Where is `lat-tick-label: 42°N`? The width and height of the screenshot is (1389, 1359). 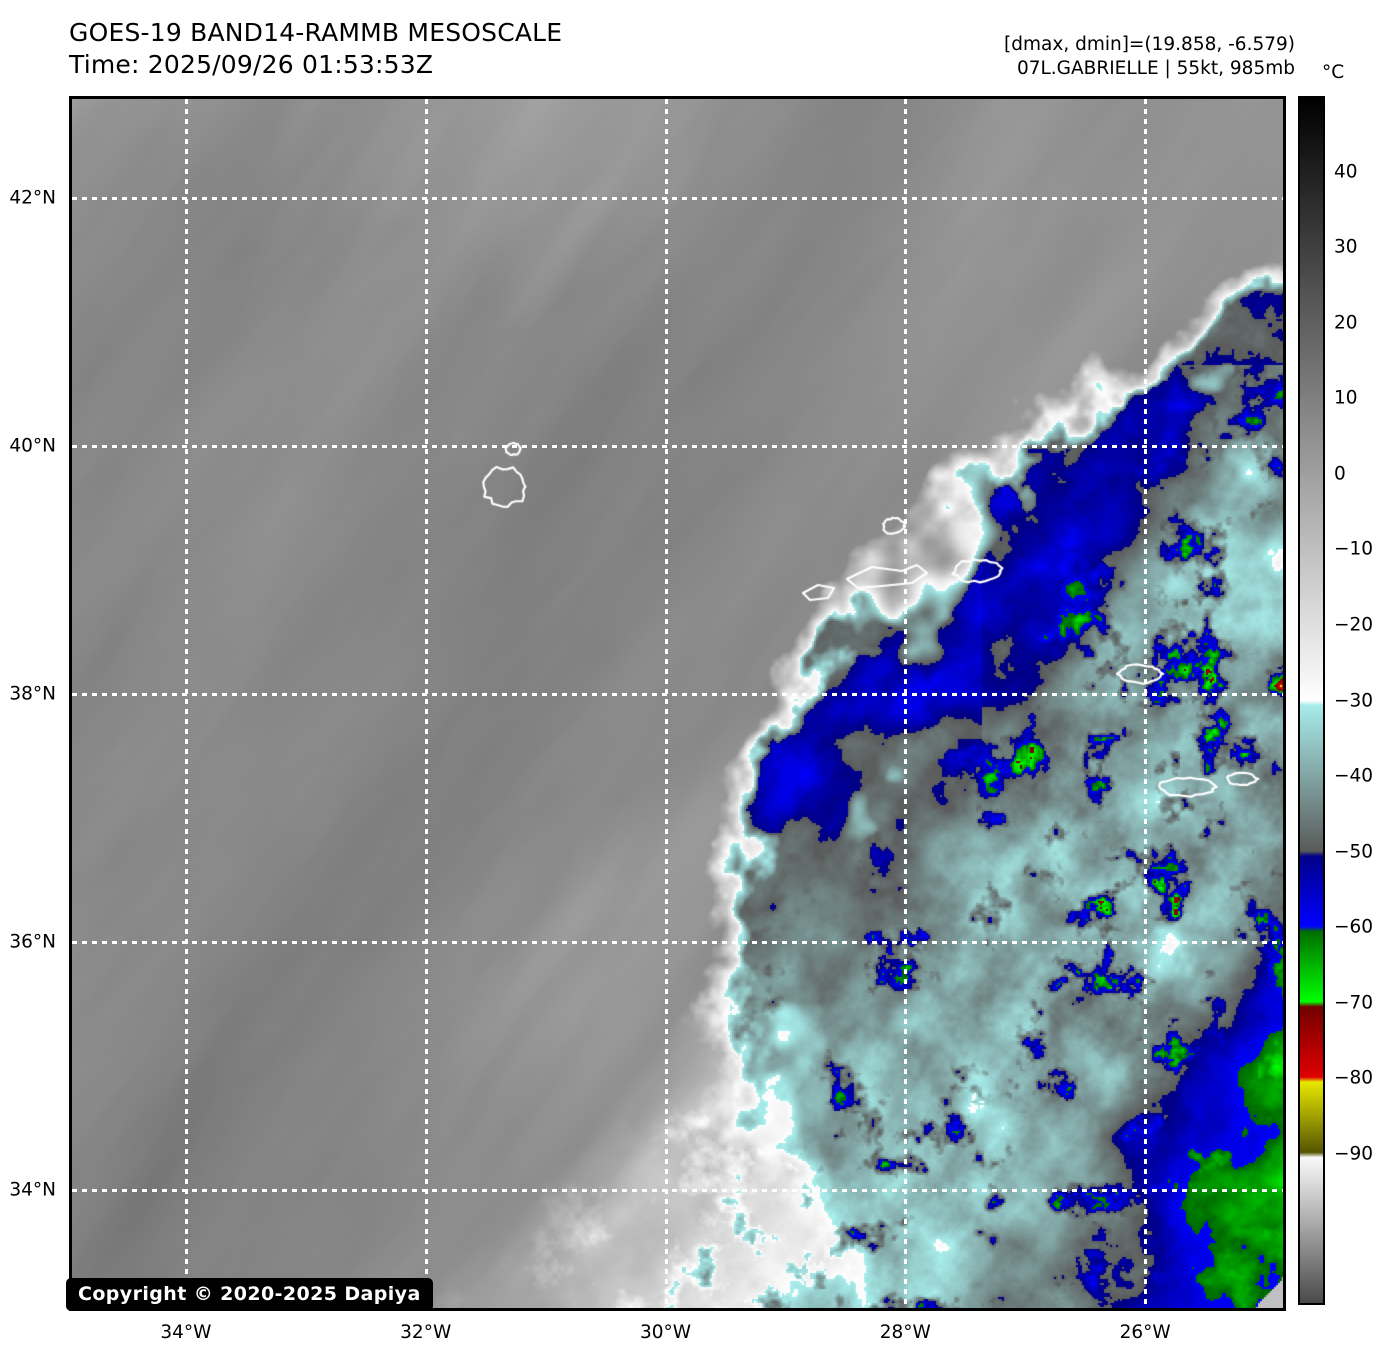
lat-tick-label: 42°N is located at coordinates (32, 198).